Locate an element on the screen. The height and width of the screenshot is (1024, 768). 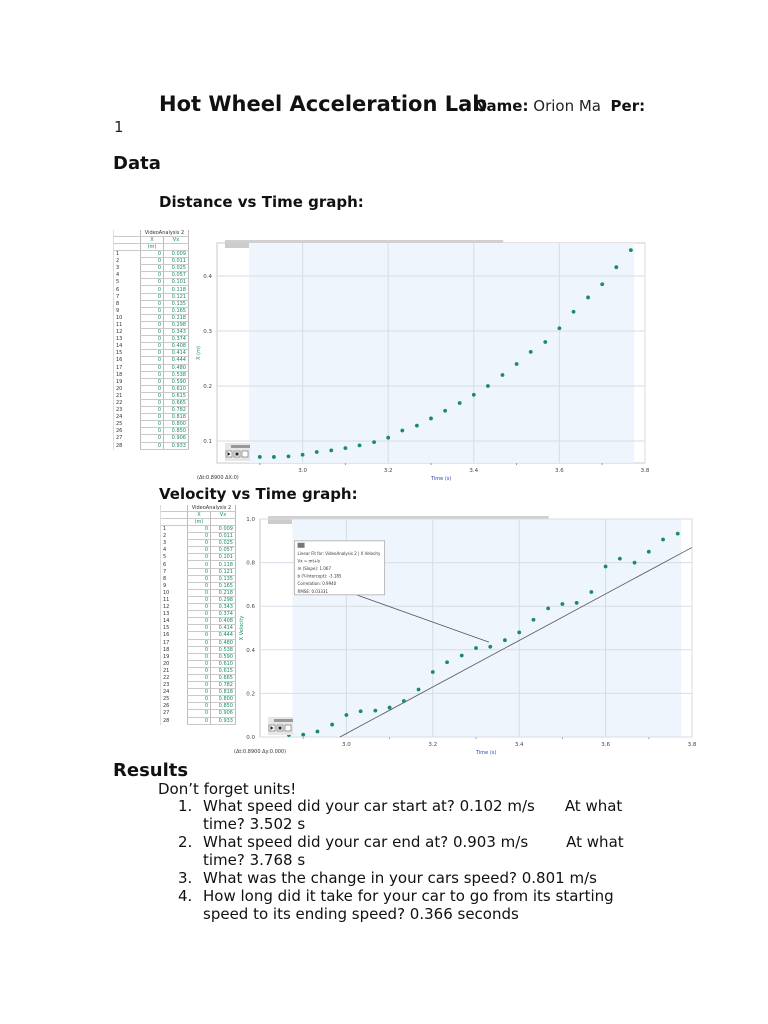
selection-region is located at coordinates (442, 353).